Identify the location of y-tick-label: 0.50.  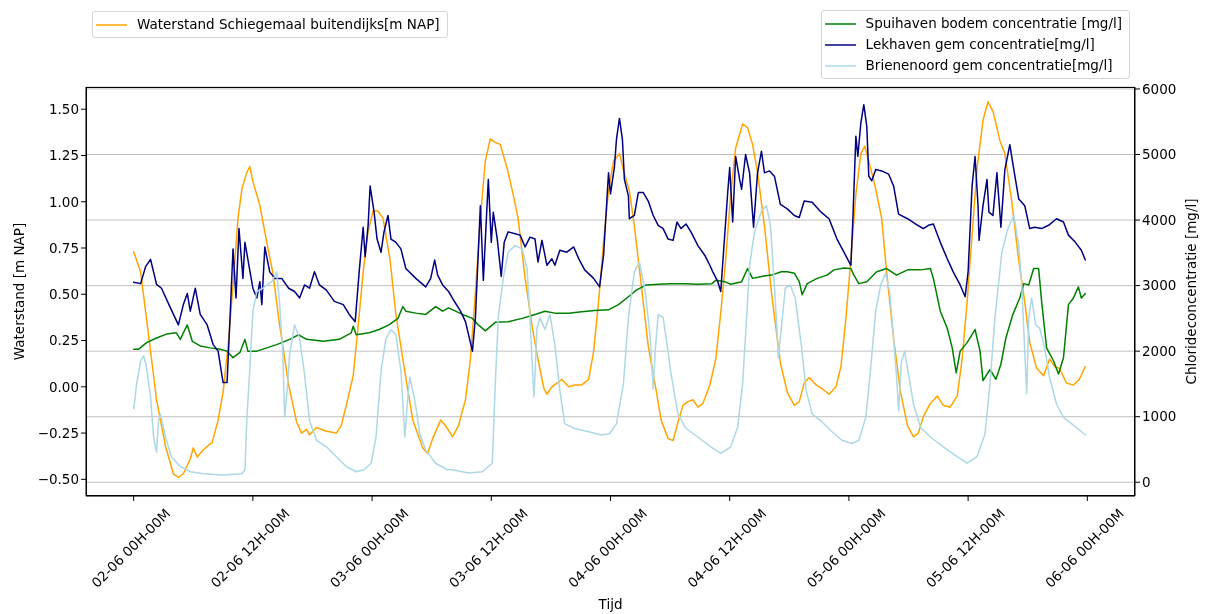
(63, 294).